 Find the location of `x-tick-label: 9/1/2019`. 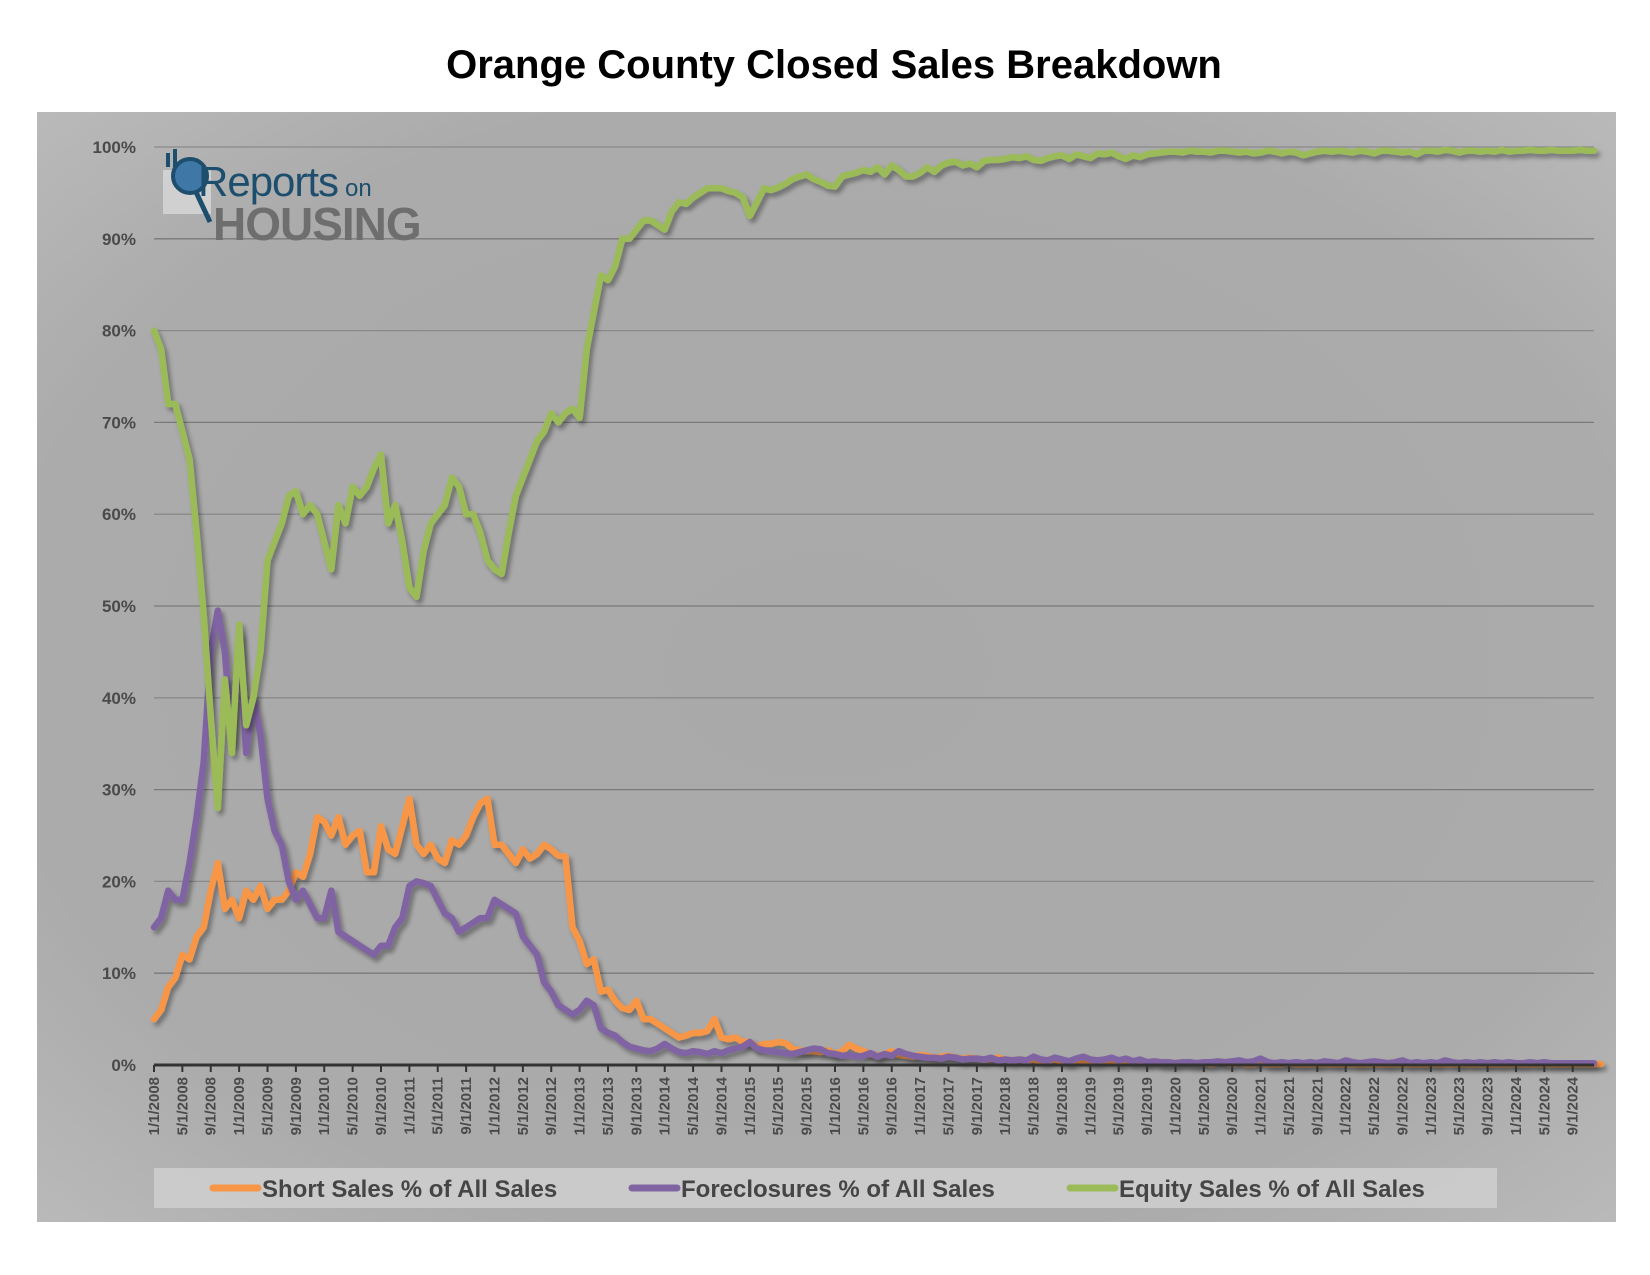

x-tick-label: 9/1/2019 is located at coordinates (1147, 1106).